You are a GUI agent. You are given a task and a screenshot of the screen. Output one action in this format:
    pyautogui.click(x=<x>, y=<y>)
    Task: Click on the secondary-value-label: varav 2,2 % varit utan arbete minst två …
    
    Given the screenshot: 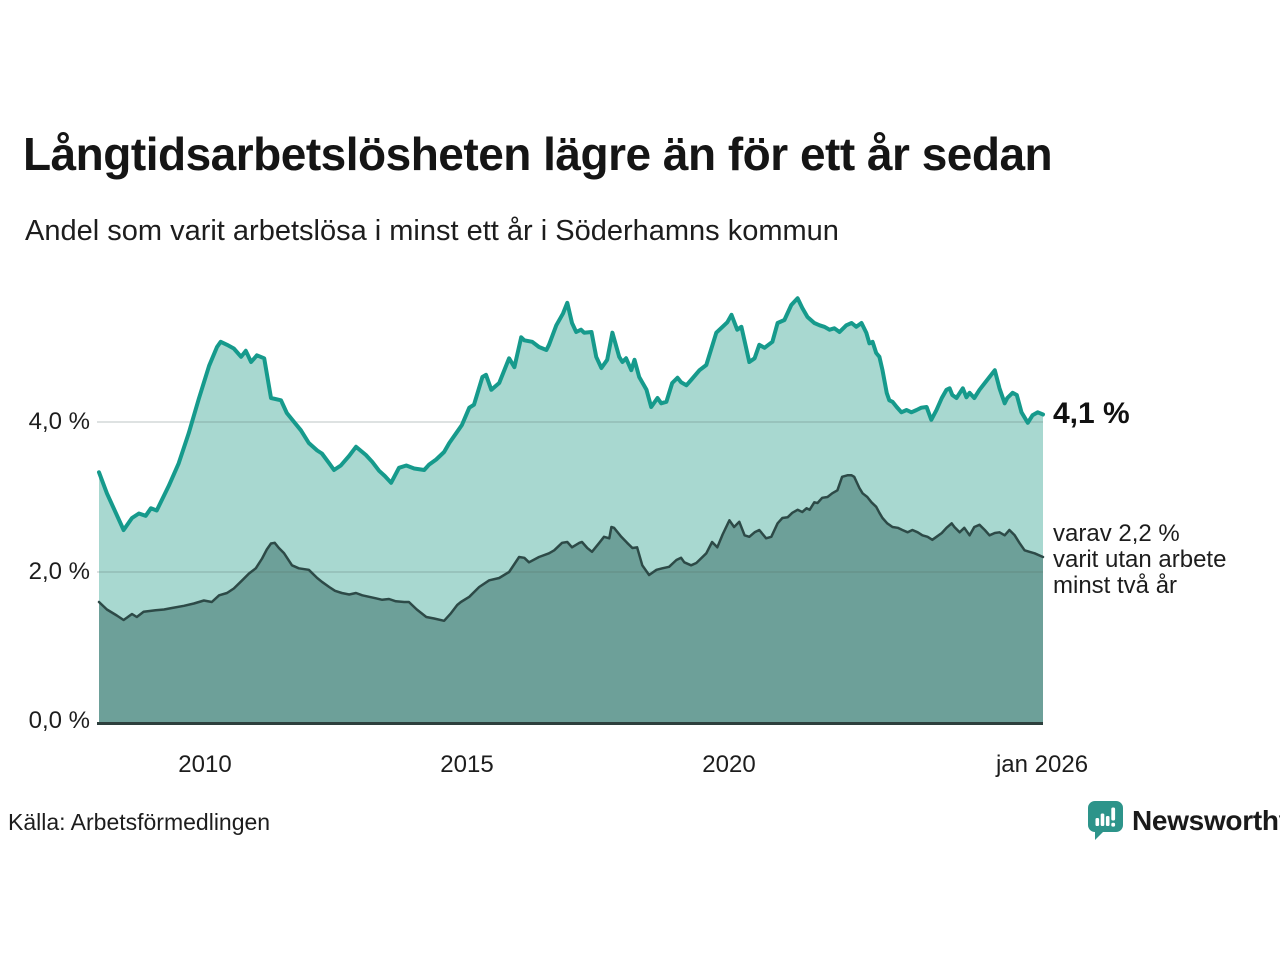 What is the action you would take?
    pyautogui.click(x=1139, y=560)
    